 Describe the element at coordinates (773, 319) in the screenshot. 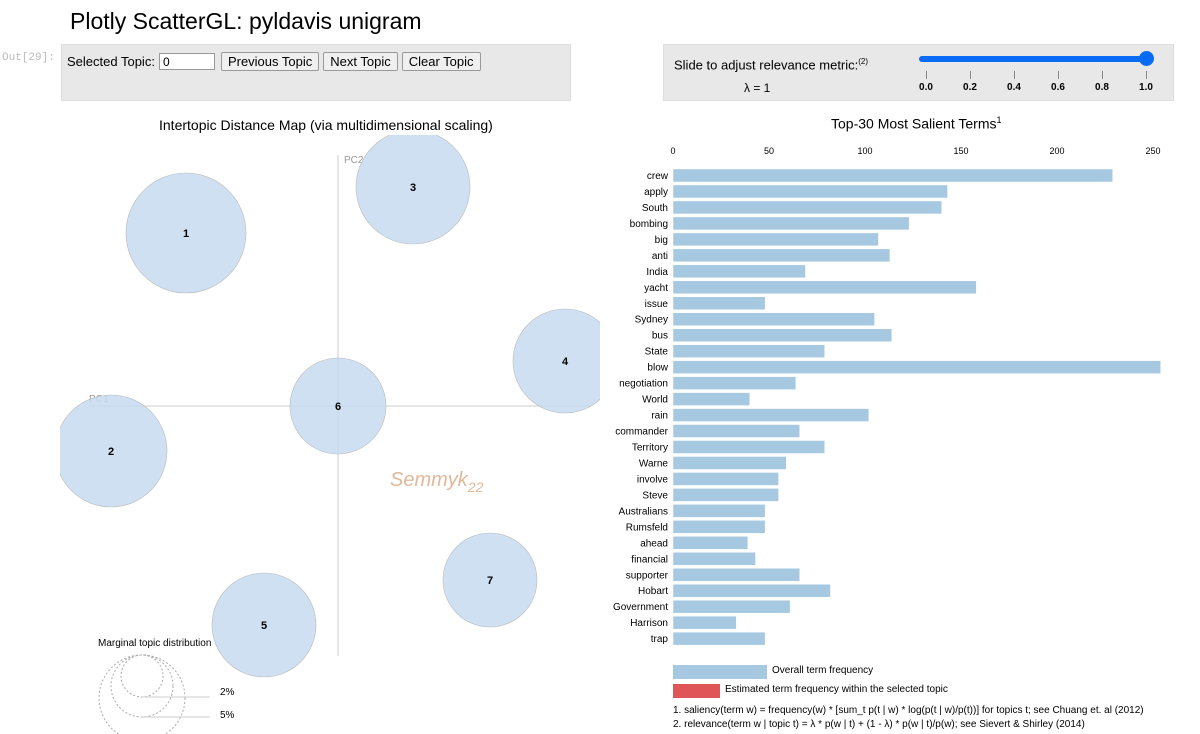

I see `bar-Sydney` at that location.